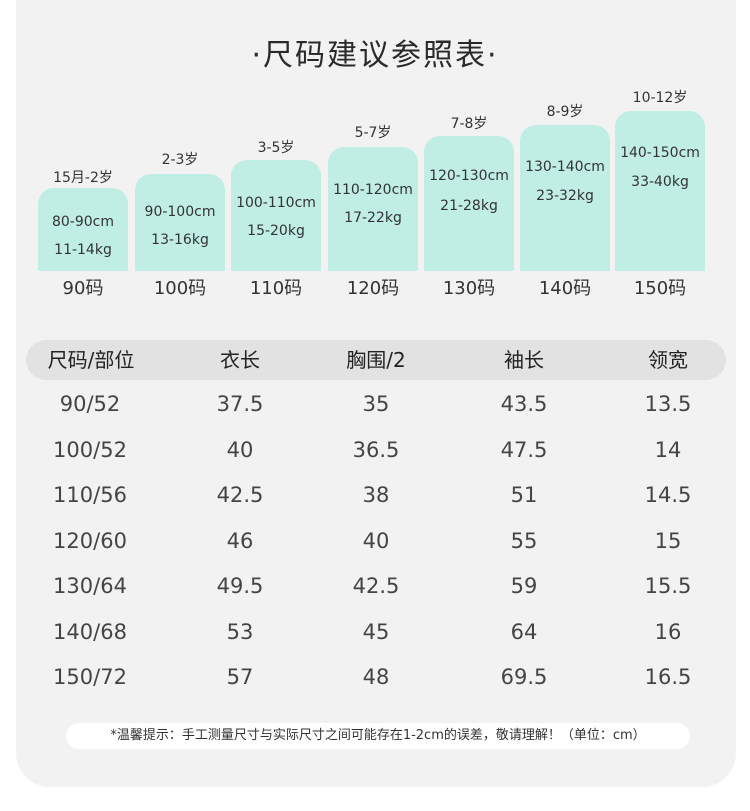  What do you see at coordinates (469, 124) in the screenshot?
I see `age-label: 7-8岁` at bounding box center [469, 124].